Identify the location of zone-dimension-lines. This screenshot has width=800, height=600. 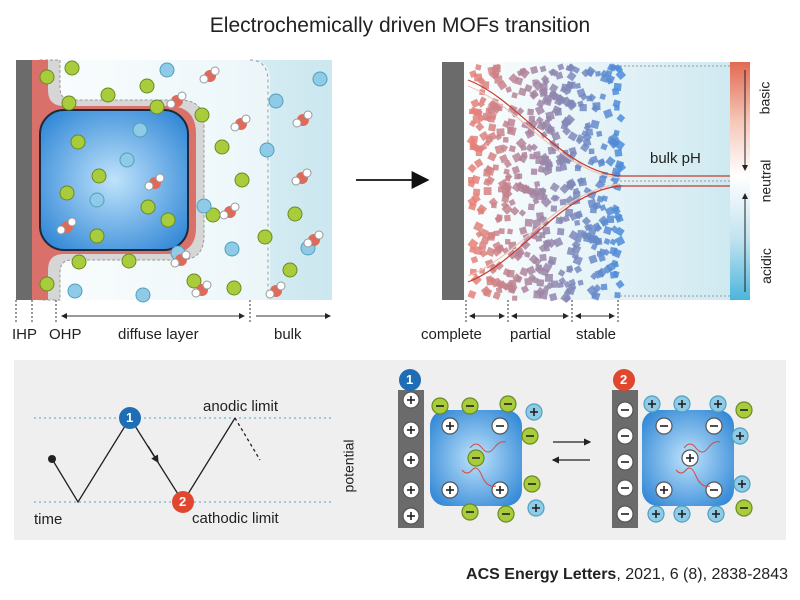
(542, 311).